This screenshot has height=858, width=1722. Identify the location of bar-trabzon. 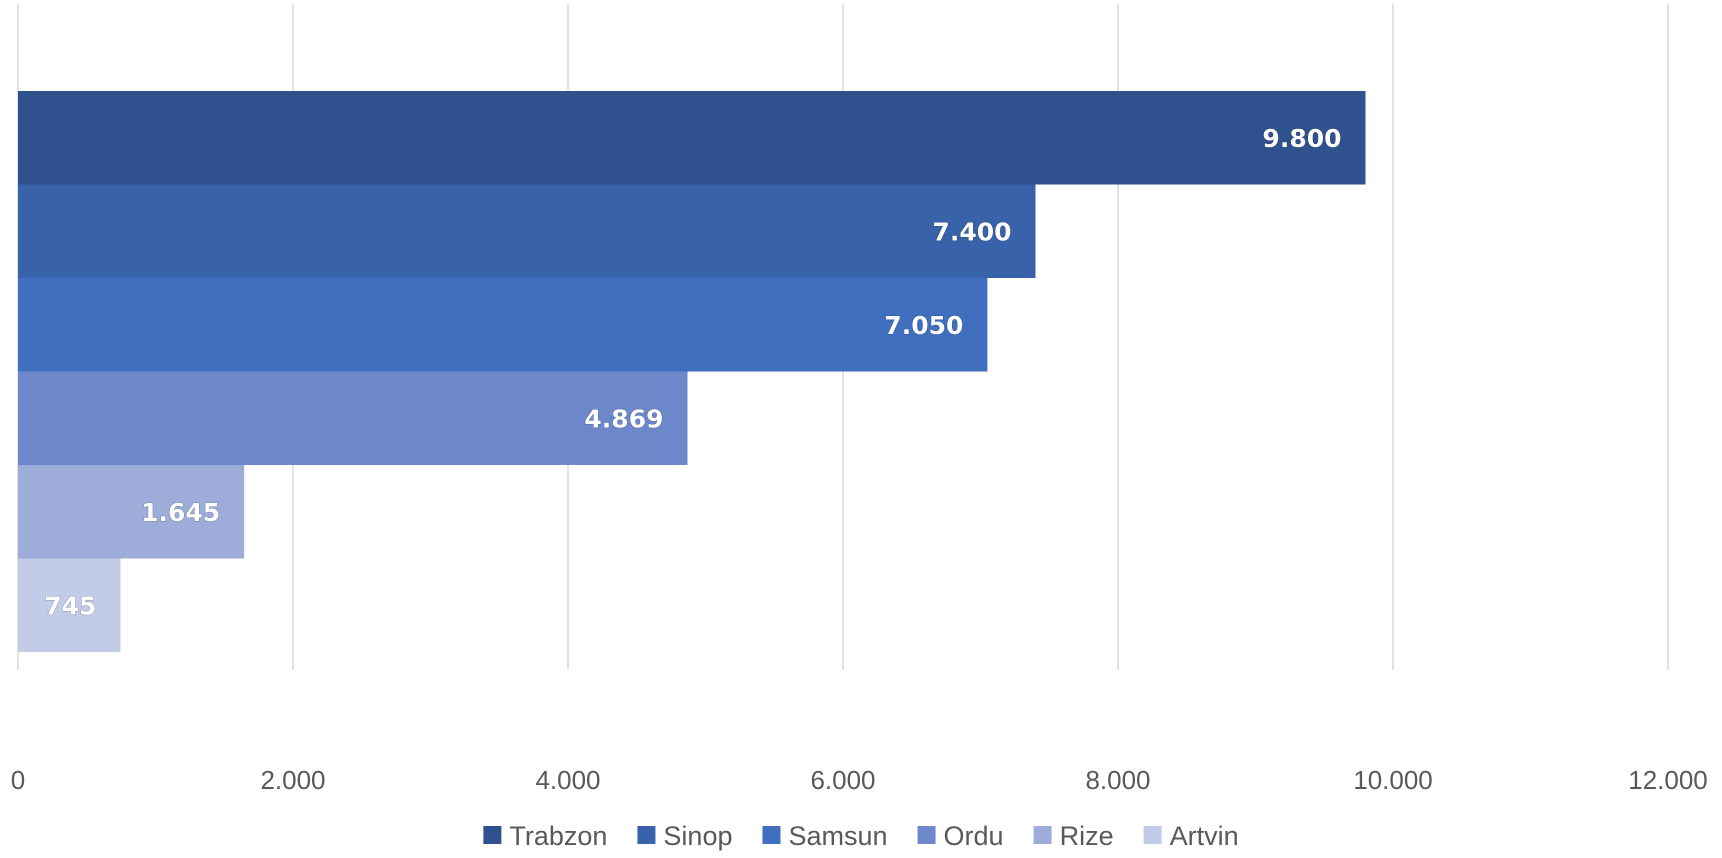
(692, 138).